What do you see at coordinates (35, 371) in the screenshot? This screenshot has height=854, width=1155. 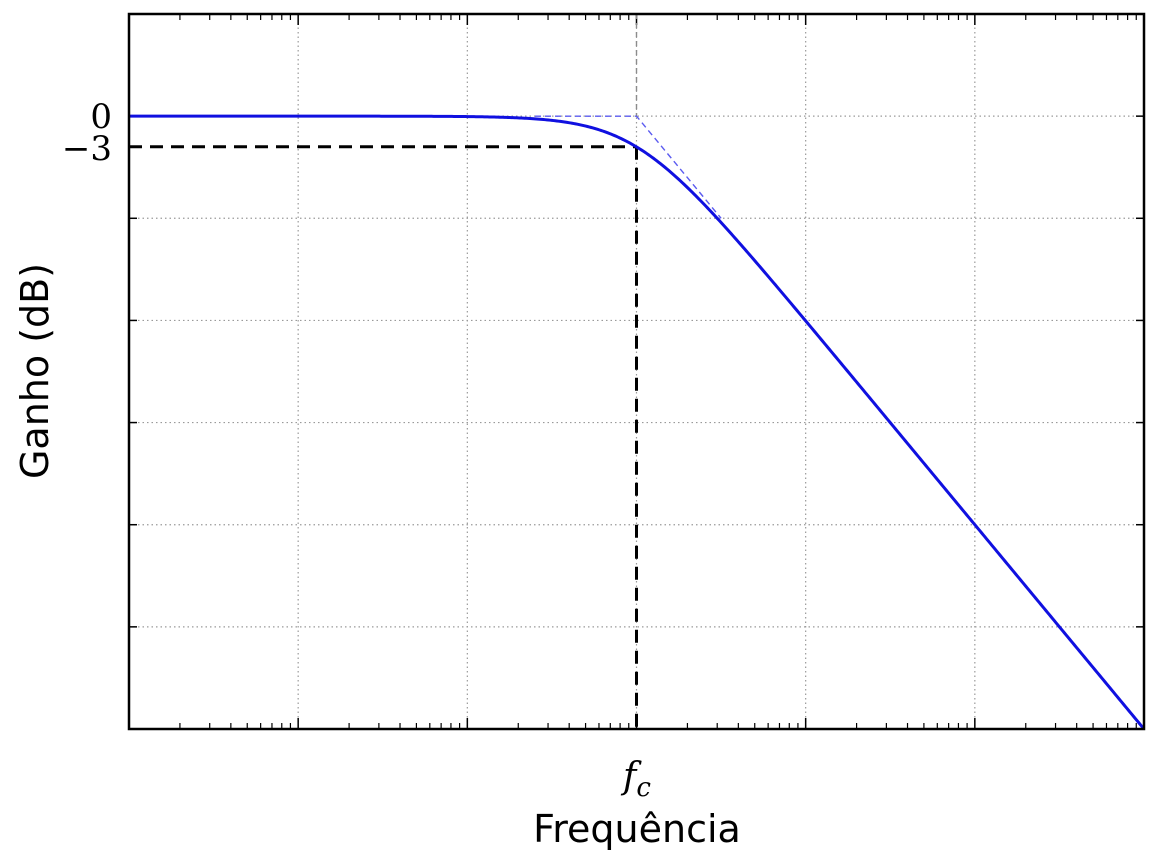 I see `y-axis-title: Ganho (dB)` at bounding box center [35, 371].